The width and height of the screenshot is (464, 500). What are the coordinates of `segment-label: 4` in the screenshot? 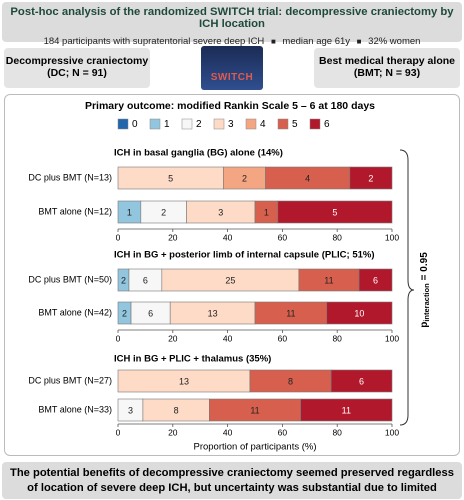 It's located at (307, 178).